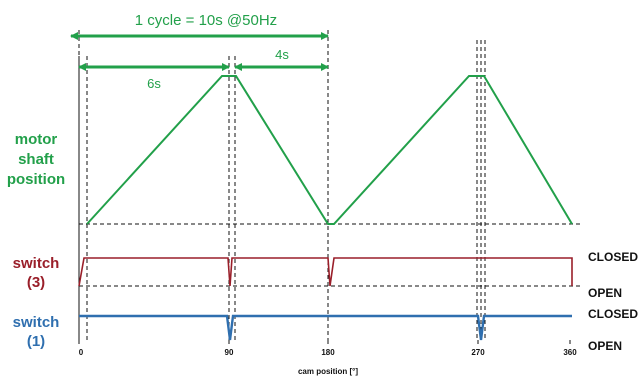  Describe the element at coordinates (605, 293) in the screenshot. I see `switch3-open-label: OPEN` at that location.